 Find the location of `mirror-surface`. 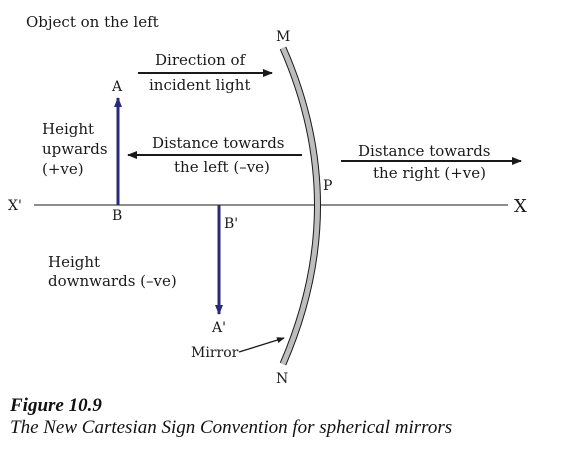

mirror-surface is located at coordinates (300, 205).